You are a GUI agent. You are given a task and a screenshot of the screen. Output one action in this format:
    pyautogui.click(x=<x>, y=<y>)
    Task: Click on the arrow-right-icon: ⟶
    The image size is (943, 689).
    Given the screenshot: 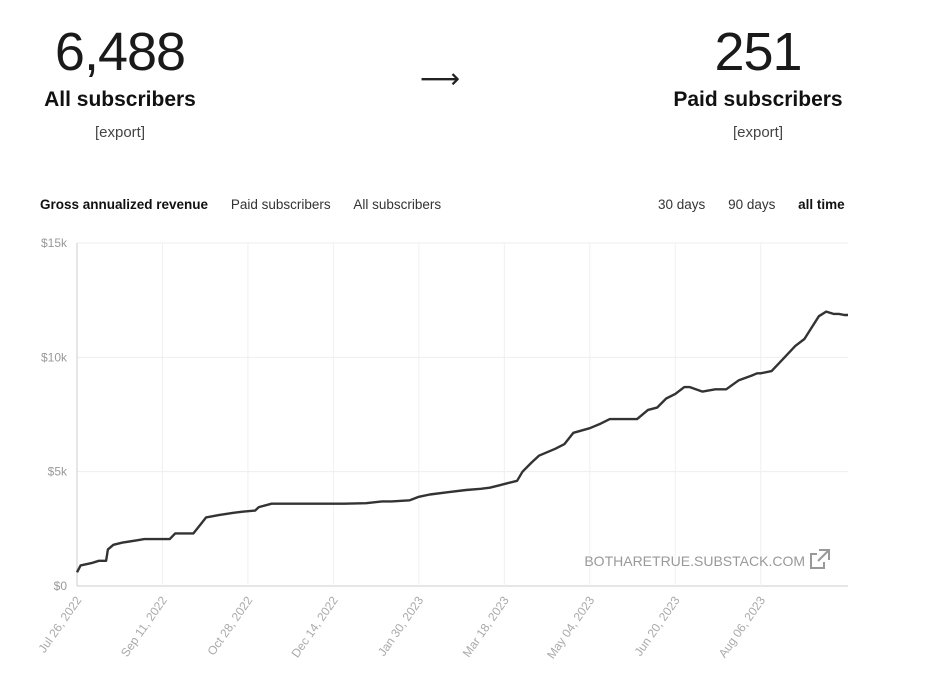 What is the action you would take?
    pyautogui.click(x=440, y=78)
    